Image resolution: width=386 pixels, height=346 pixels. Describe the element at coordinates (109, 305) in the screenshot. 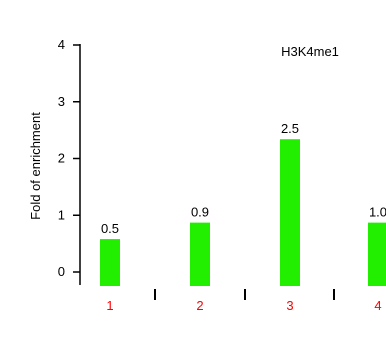

I see `category-label: 1` at that location.